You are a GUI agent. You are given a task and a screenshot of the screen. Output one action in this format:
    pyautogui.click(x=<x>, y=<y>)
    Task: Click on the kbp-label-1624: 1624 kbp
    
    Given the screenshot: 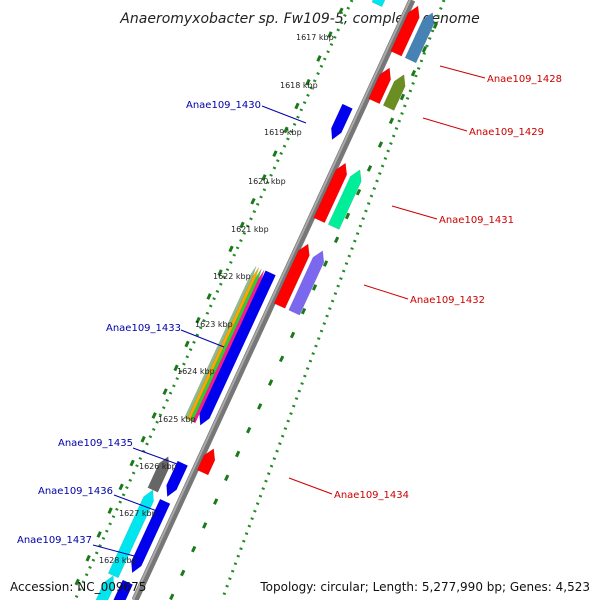 What is the action you would take?
    pyautogui.click(x=196, y=371)
    